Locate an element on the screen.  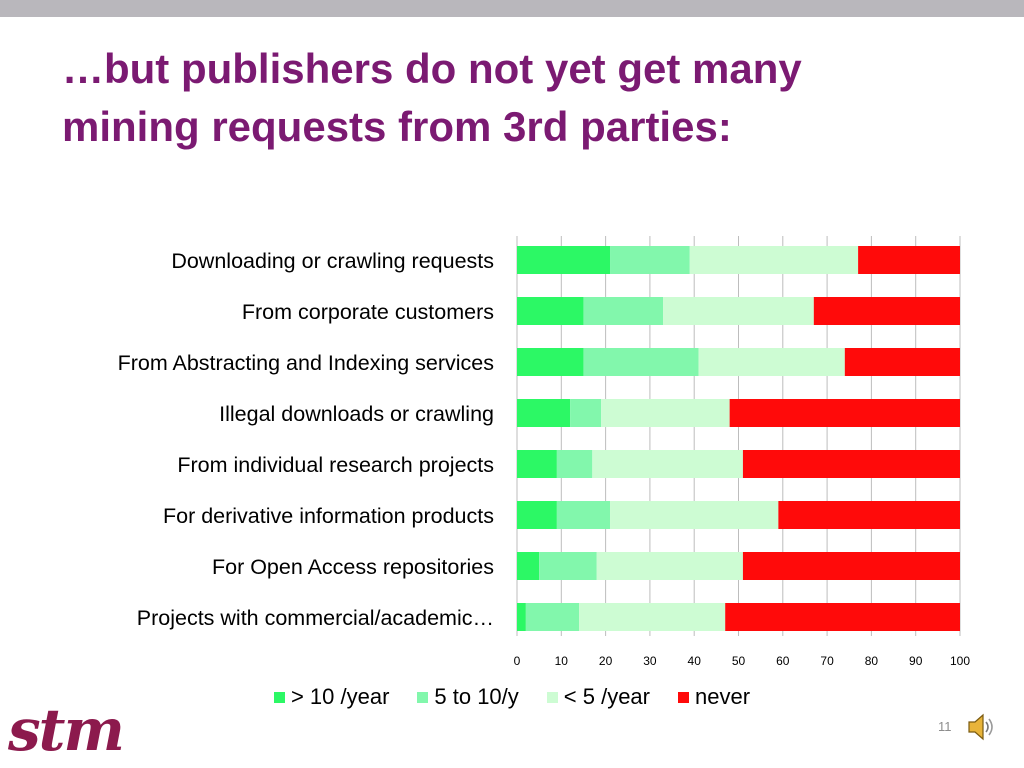
category-label-4: From individual research projects is located at coordinates (335, 465).